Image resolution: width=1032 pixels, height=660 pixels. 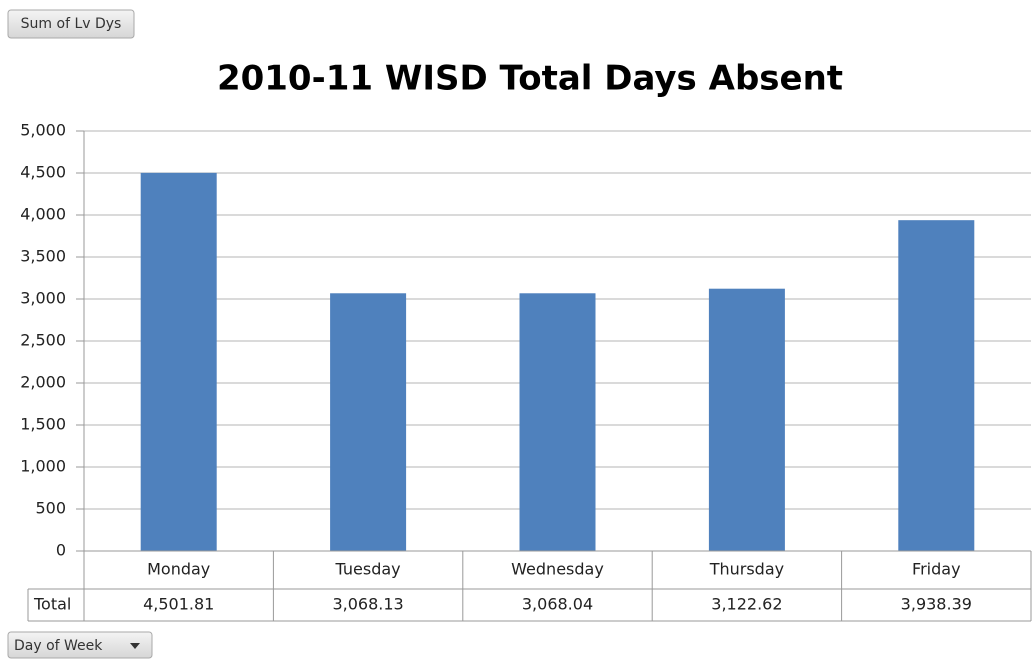 I want to click on value-field-button: Sum of Lv Dys, so click(x=71, y=24).